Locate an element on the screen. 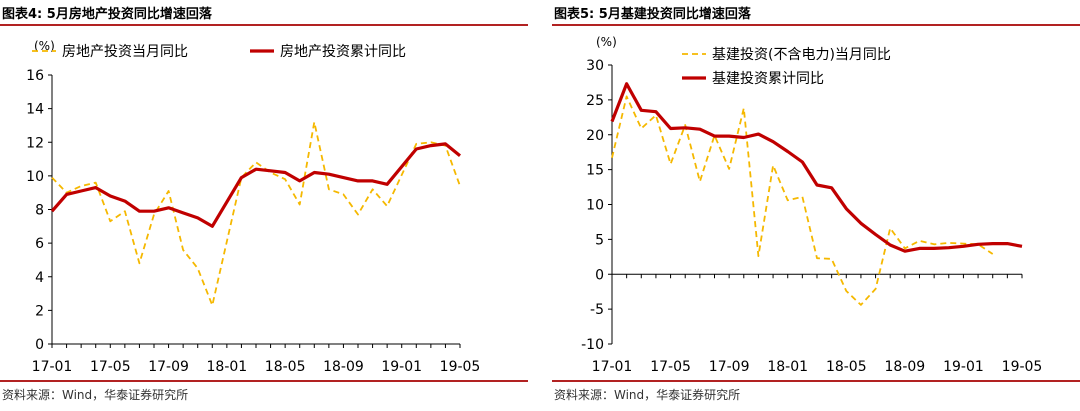  y-tick-label: 5 is located at coordinates (599, 240).